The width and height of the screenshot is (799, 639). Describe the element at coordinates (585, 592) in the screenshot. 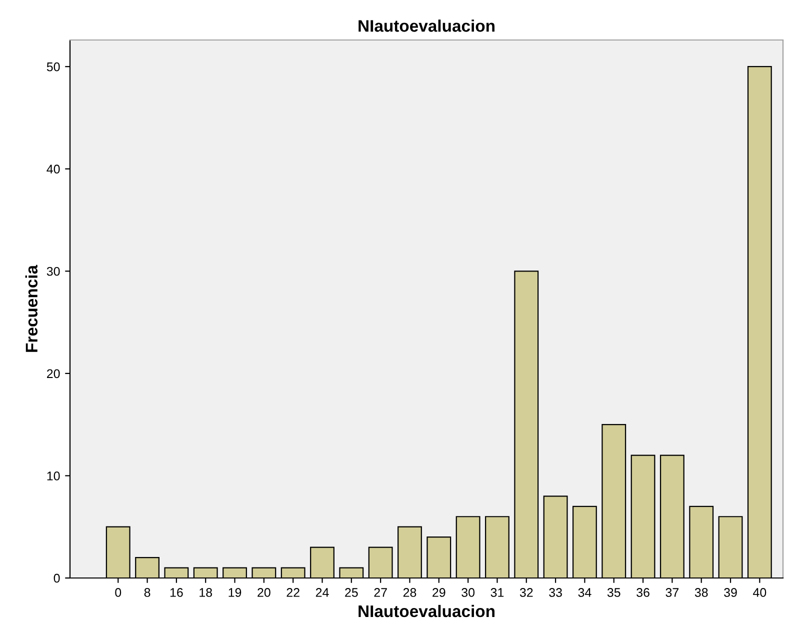

I see `x-tick-label: 34` at that location.